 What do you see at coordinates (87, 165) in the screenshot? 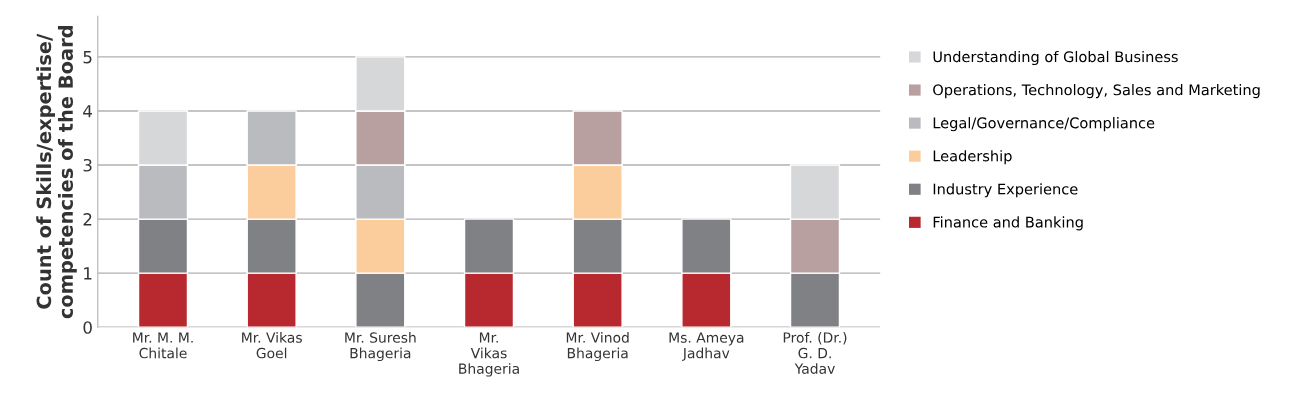
I see `y-tick-label: 3` at bounding box center [87, 165].